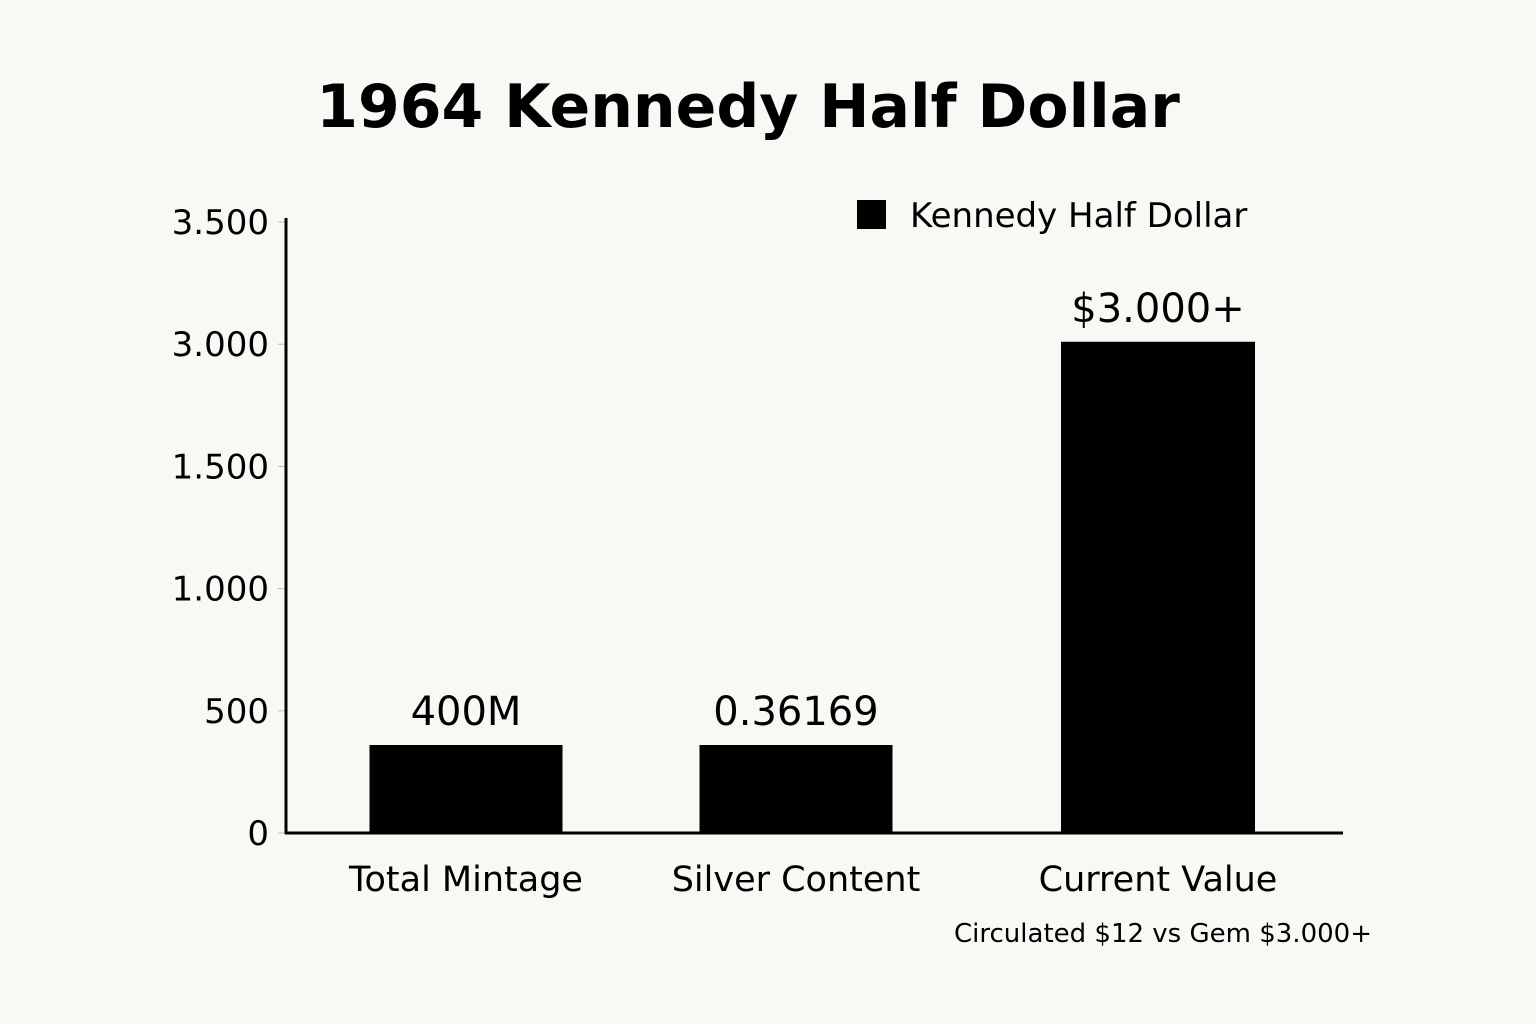 The height and width of the screenshot is (1024, 1536). What do you see at coordinates (220, 467) in the screenshot?
I see `y-tick-label: 1.500` at bounding box center [220, 467].